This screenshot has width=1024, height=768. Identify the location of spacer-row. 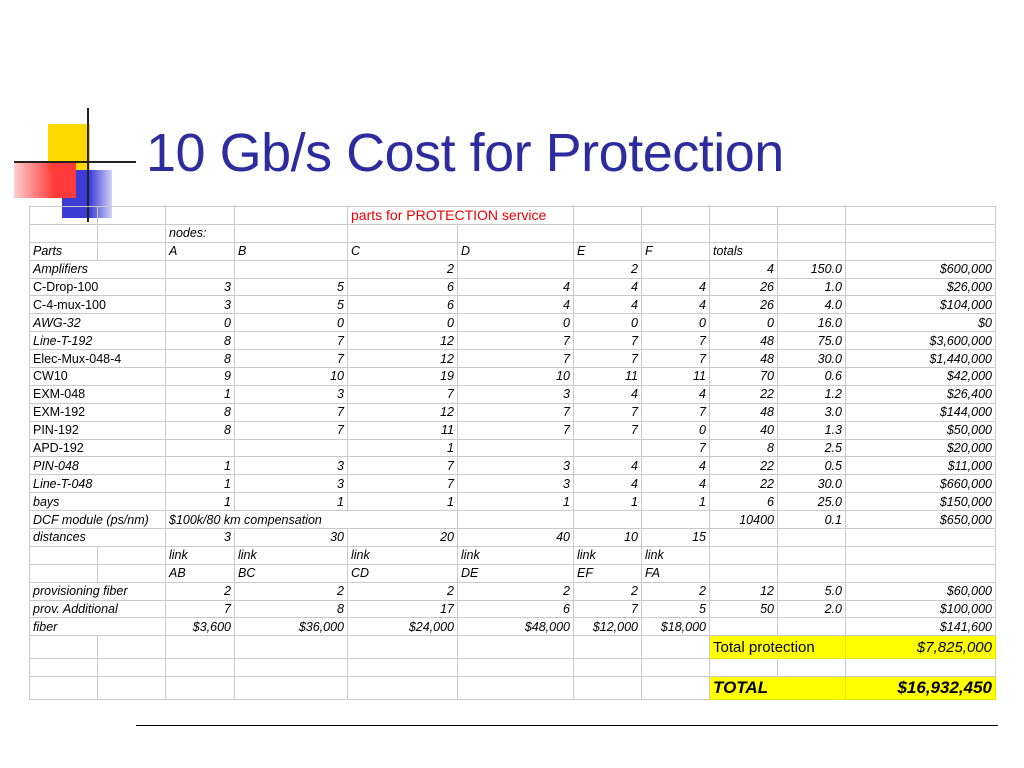
(512, 668).